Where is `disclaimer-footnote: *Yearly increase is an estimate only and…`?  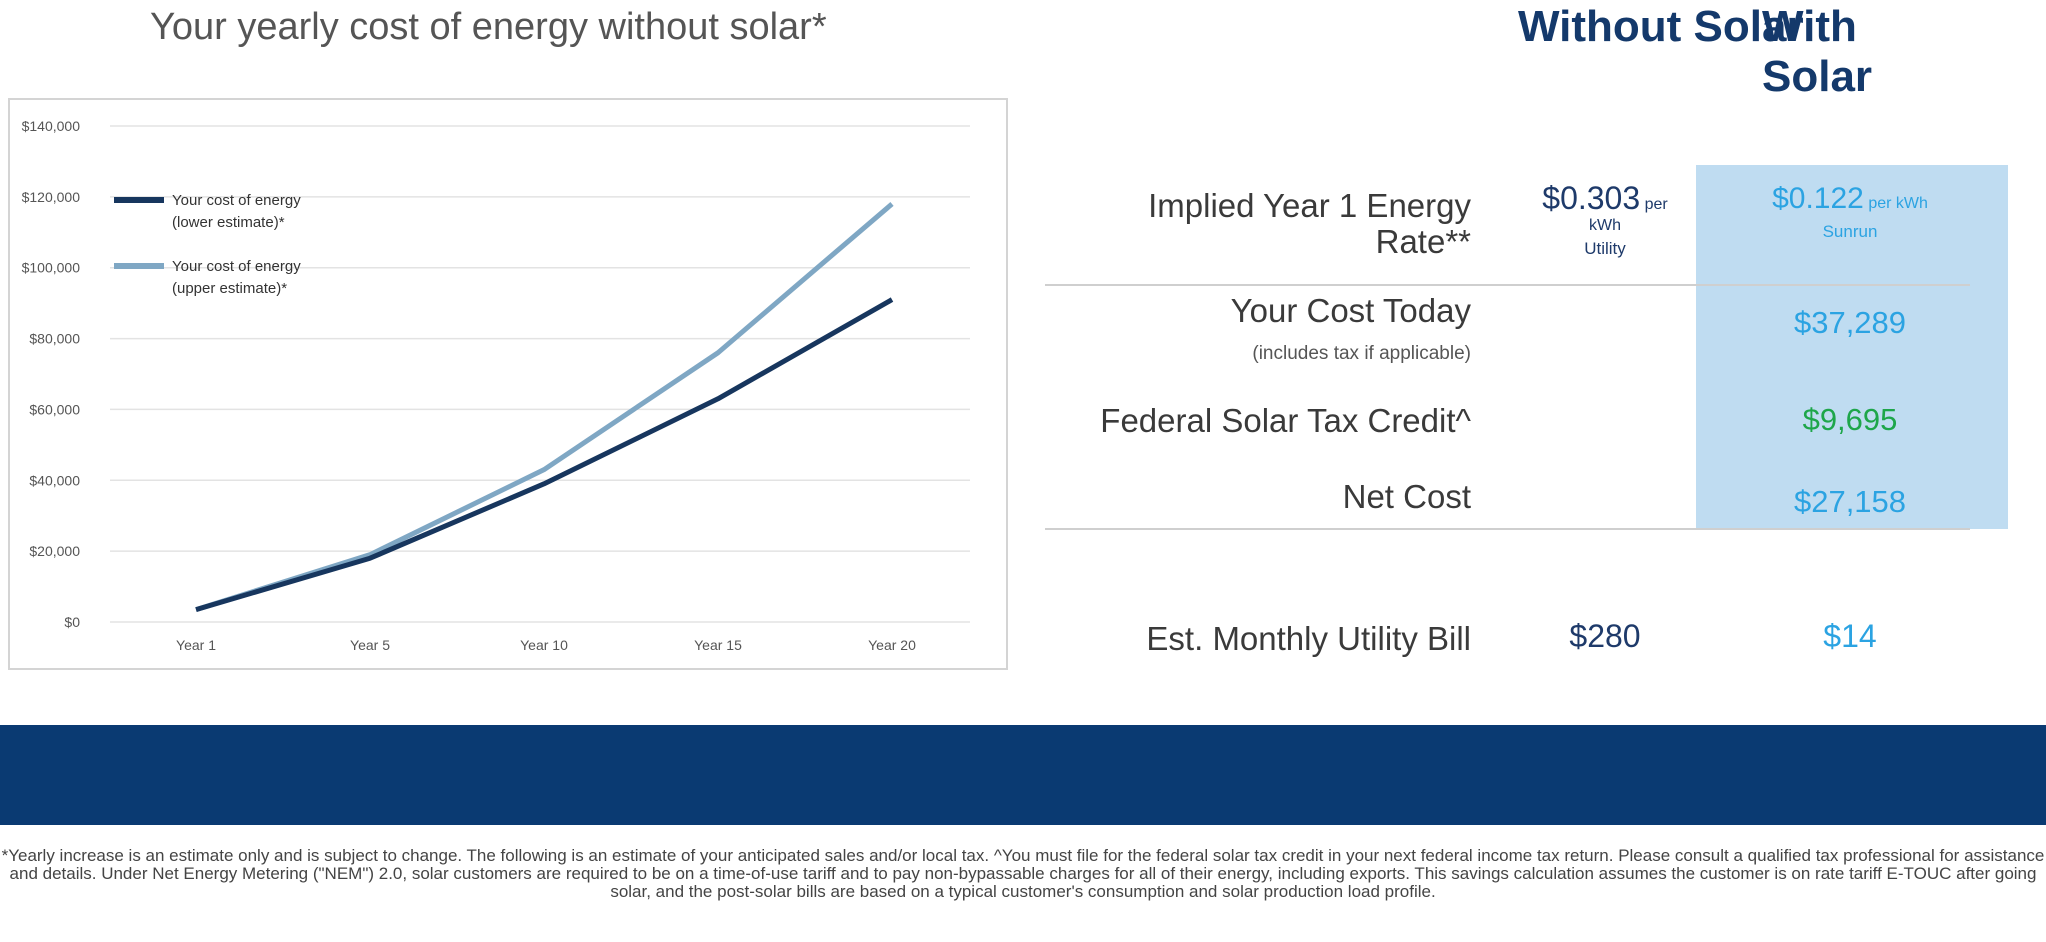
disclaimer-footnote: *Yearly increase is an estimate only and… is located at coordinates (1023, 873).